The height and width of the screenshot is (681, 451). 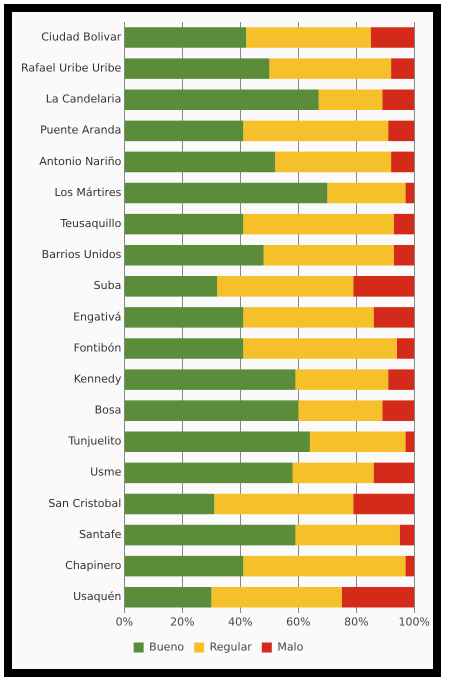 I want to click on y-tick-label: Chapinero, so click(x=93, y=565).